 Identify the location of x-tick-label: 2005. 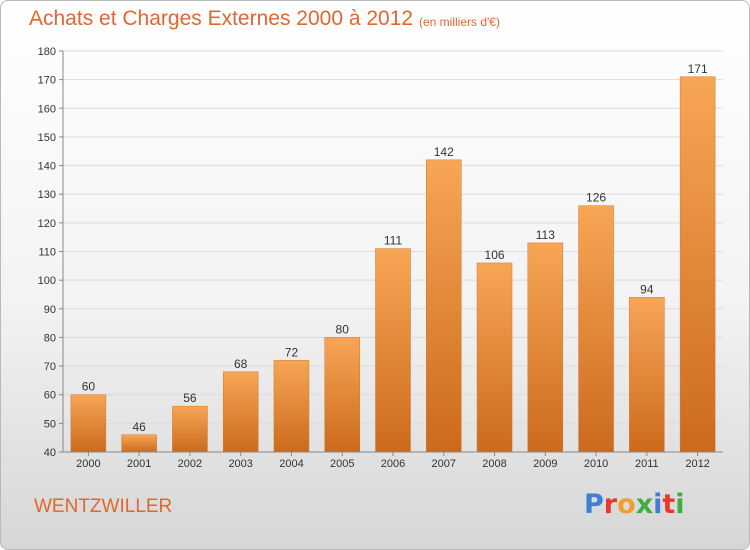
(342, 464).